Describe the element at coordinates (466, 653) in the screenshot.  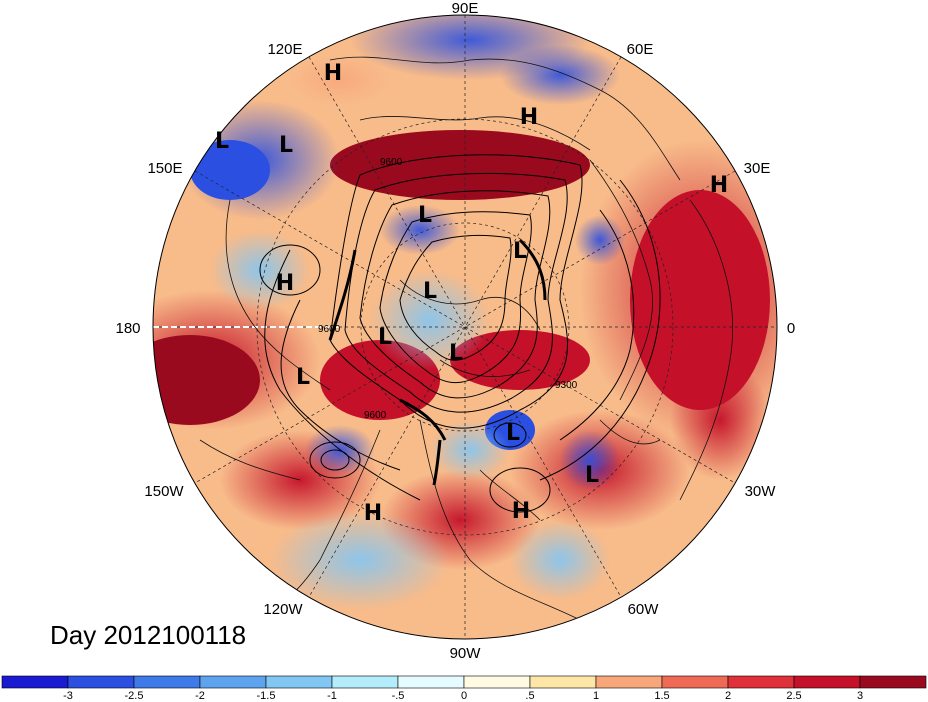
I see `lon-label-90w: 90W` at that location.